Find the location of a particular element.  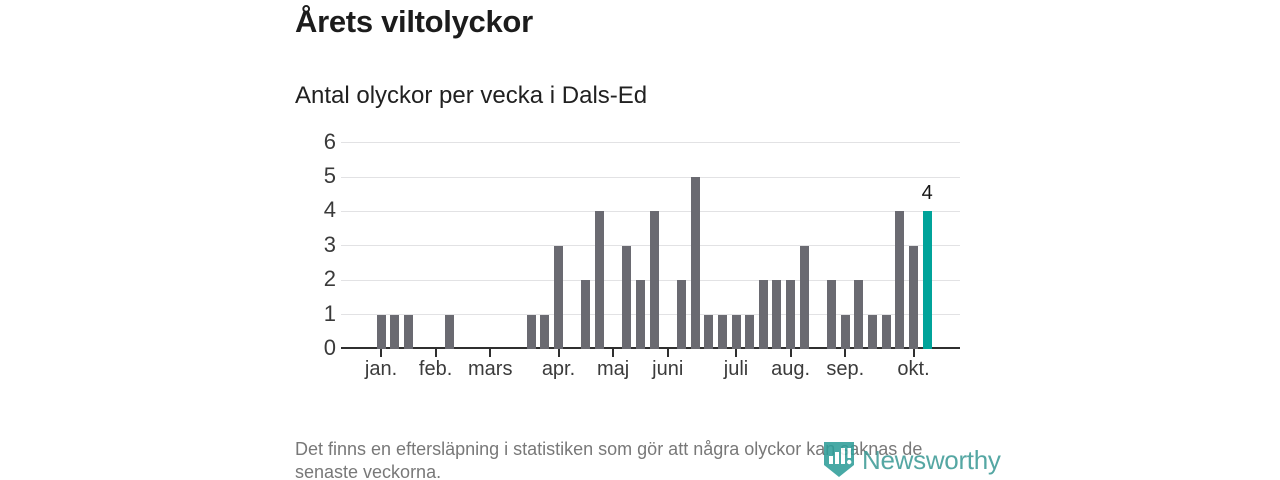

x-tick-juli is located at coordinates (736, 353).